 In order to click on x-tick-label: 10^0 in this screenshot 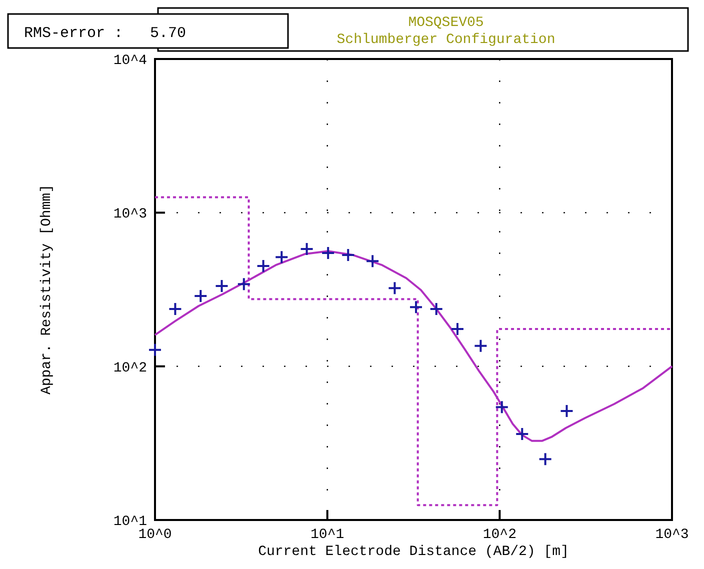, I will do `click(155, 535)`.